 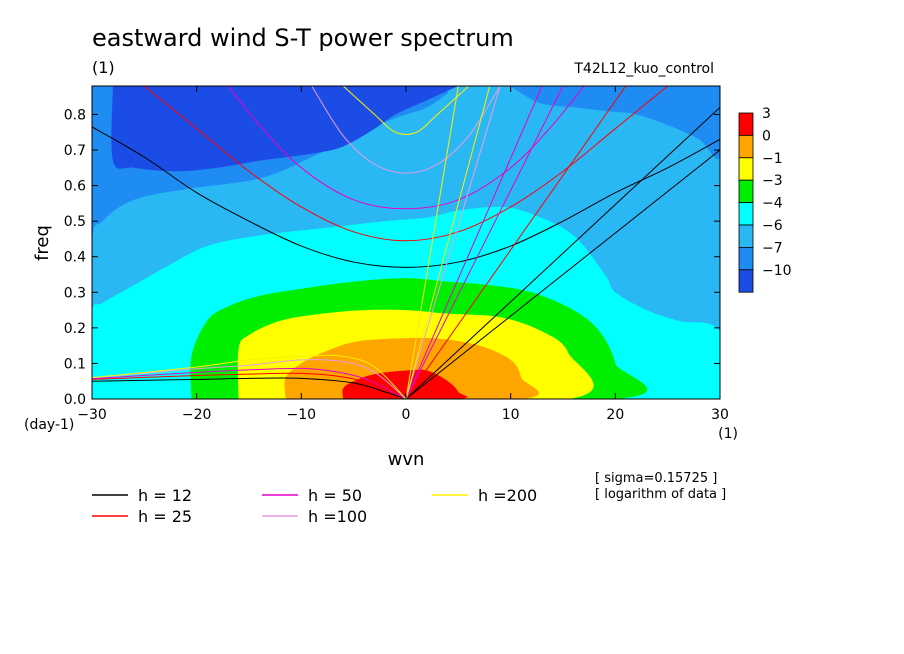 I want to click on chart-subtitle-right: T42L12_kuo_control, so click(x=643, y=69).